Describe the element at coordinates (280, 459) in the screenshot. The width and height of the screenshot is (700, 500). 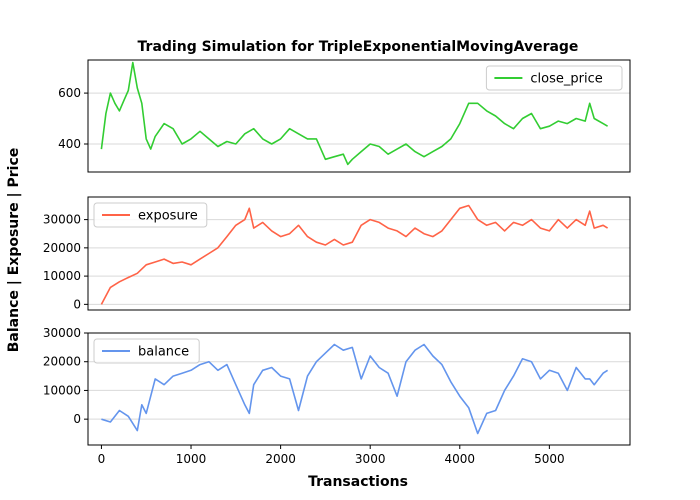
I see `x-tick-label: 2000` at that location.